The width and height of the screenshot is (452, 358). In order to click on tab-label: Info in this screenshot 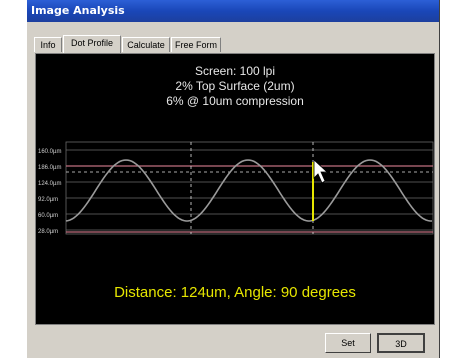, I will do `click(48, 45)`.